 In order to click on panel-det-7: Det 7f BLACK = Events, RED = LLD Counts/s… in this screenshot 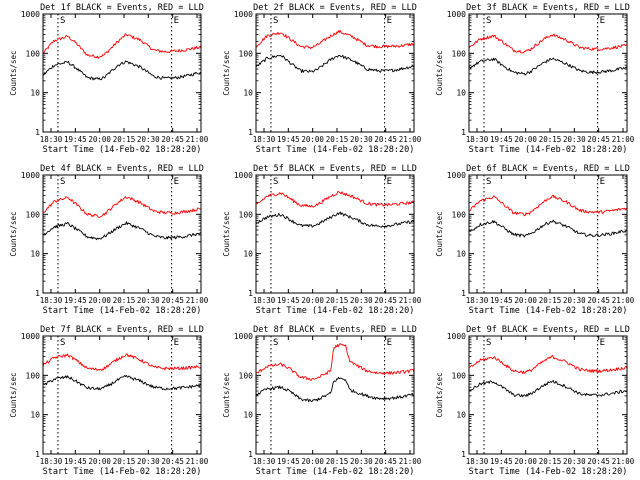, I will do `click(109, 401)`.